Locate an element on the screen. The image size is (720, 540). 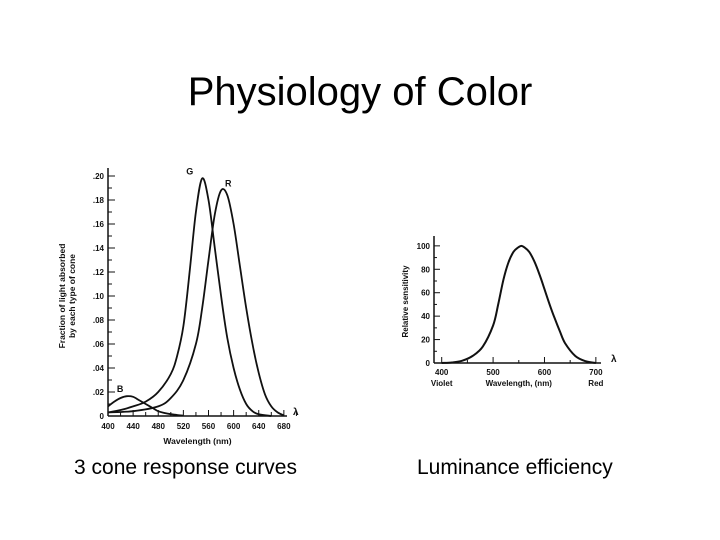
x-tick-label: 700 is located at coordinates (596, 372).